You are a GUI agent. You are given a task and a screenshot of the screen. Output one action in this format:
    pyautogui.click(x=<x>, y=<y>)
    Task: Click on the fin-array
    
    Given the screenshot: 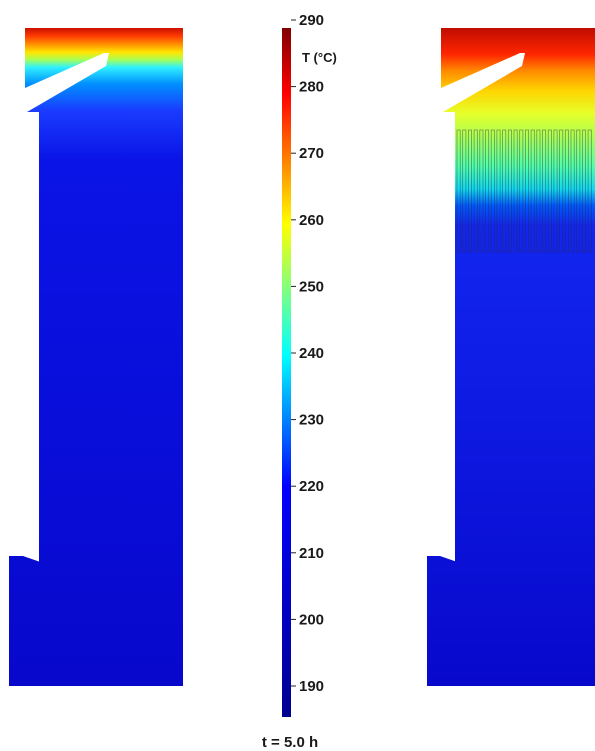 What is the action you would take?
    pyautogui.click(x=524, y=191)
    